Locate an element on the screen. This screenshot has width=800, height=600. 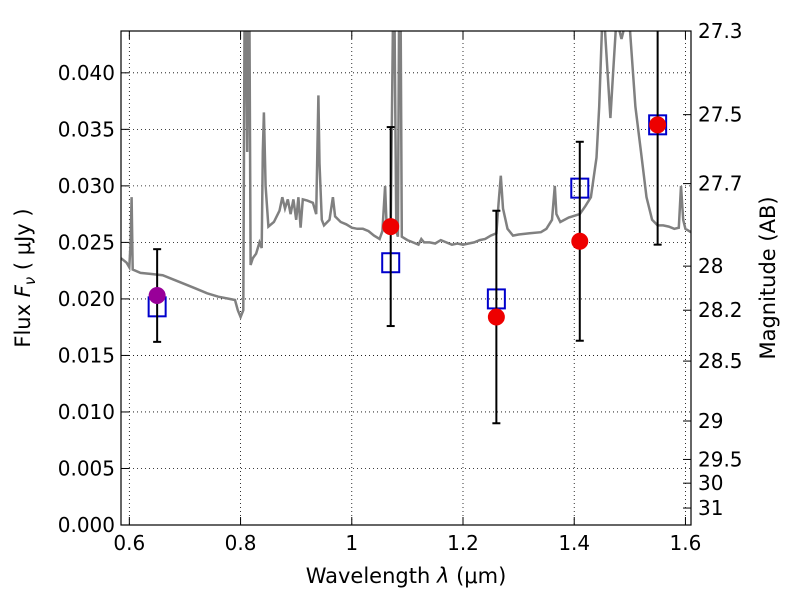
y-tick-label-left: 0.005 is located at coordinates (86, 468).